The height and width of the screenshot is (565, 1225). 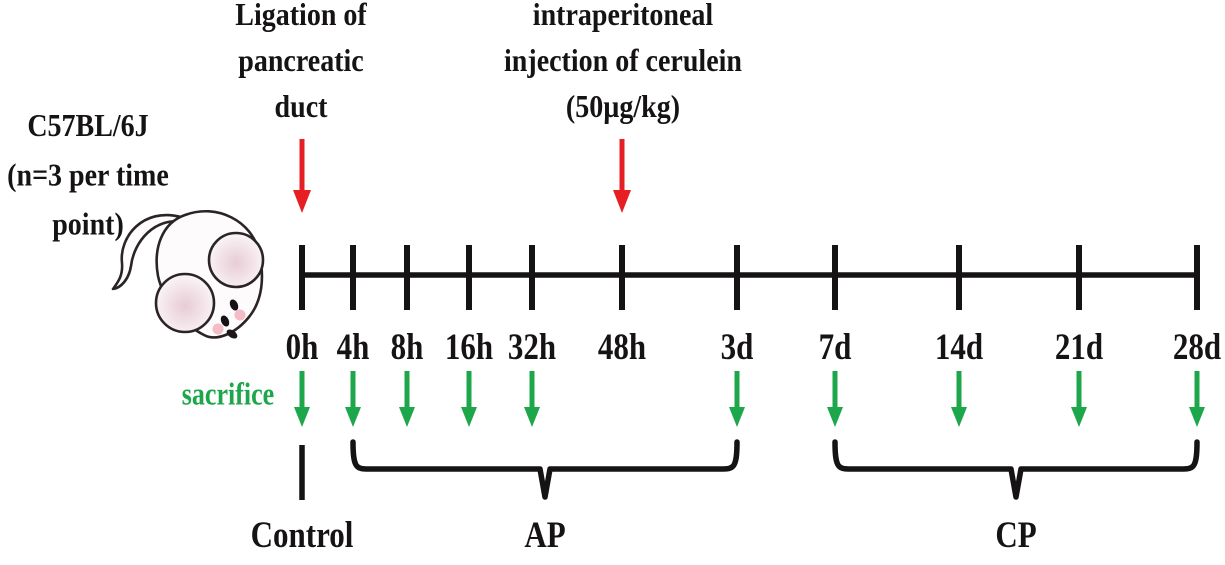 What do you see at coordinates (353, 417) in the screenshot?
I see `sacrifice-arrow-4h-head` at bounding box center [353, 417].